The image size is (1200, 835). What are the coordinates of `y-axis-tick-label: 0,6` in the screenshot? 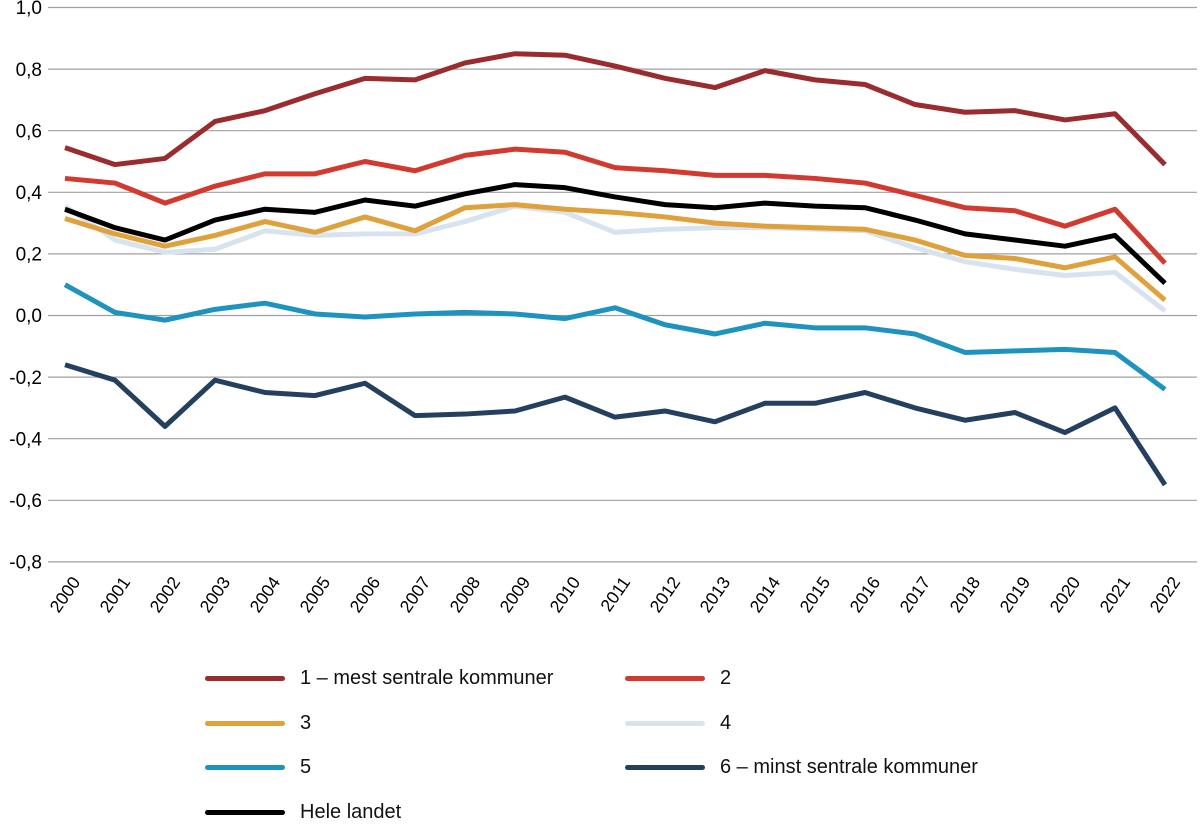 It's located at (29, 131).